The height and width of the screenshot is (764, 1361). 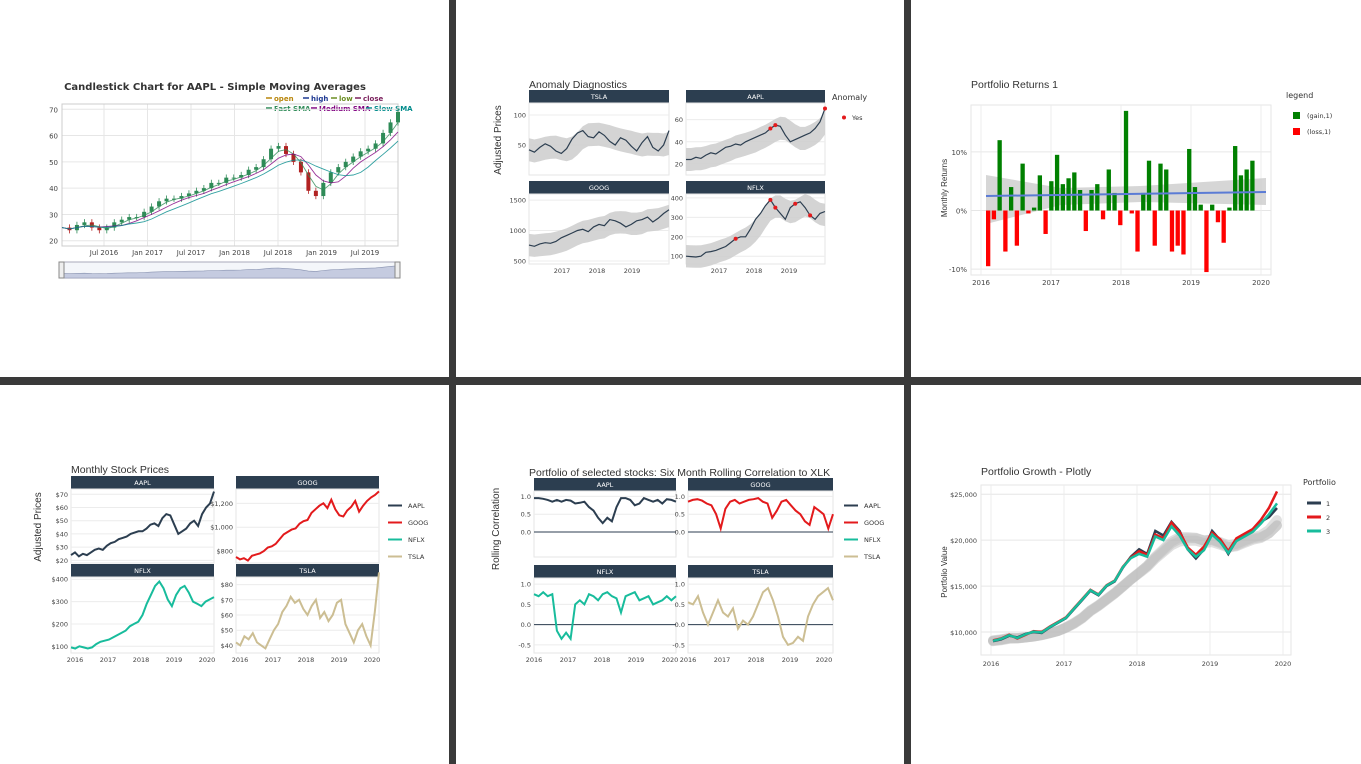 What do you see at coordinates (278, 253) in the screenshot?
I see `x-tick-4: Jul 2018` at bounding box center [278, 253].